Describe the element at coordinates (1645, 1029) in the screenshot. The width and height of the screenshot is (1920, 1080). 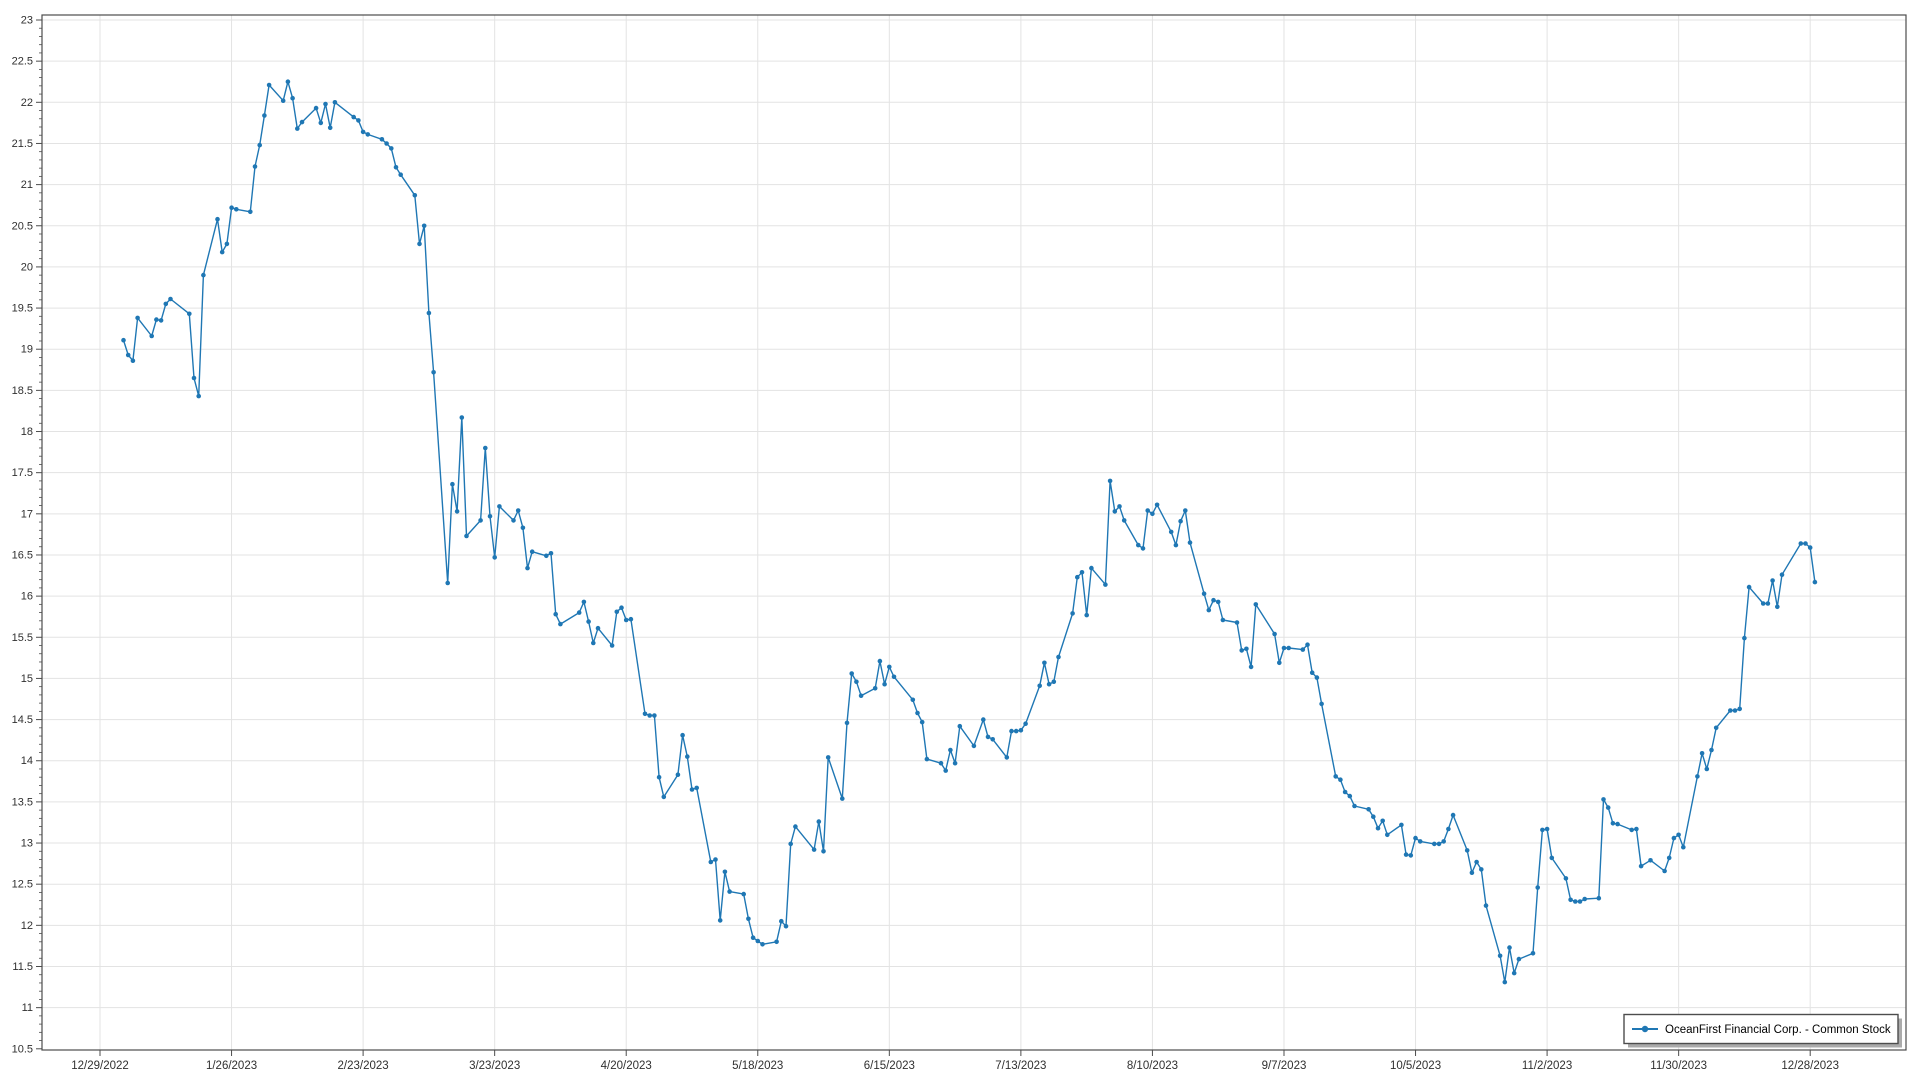
I see `legend-series-dot-icon` at that location.